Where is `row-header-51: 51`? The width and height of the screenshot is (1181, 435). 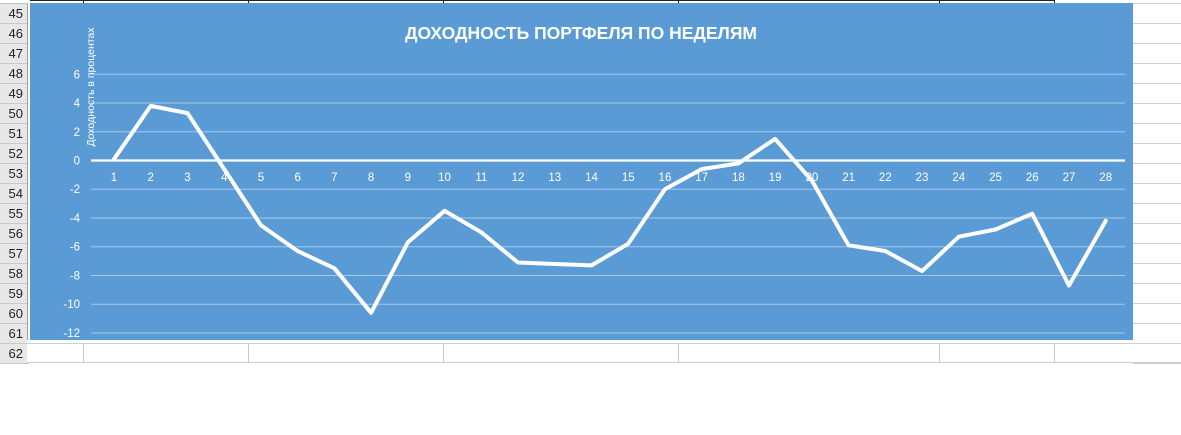
row-header-51: 51 is located at coordinates (13, 133).